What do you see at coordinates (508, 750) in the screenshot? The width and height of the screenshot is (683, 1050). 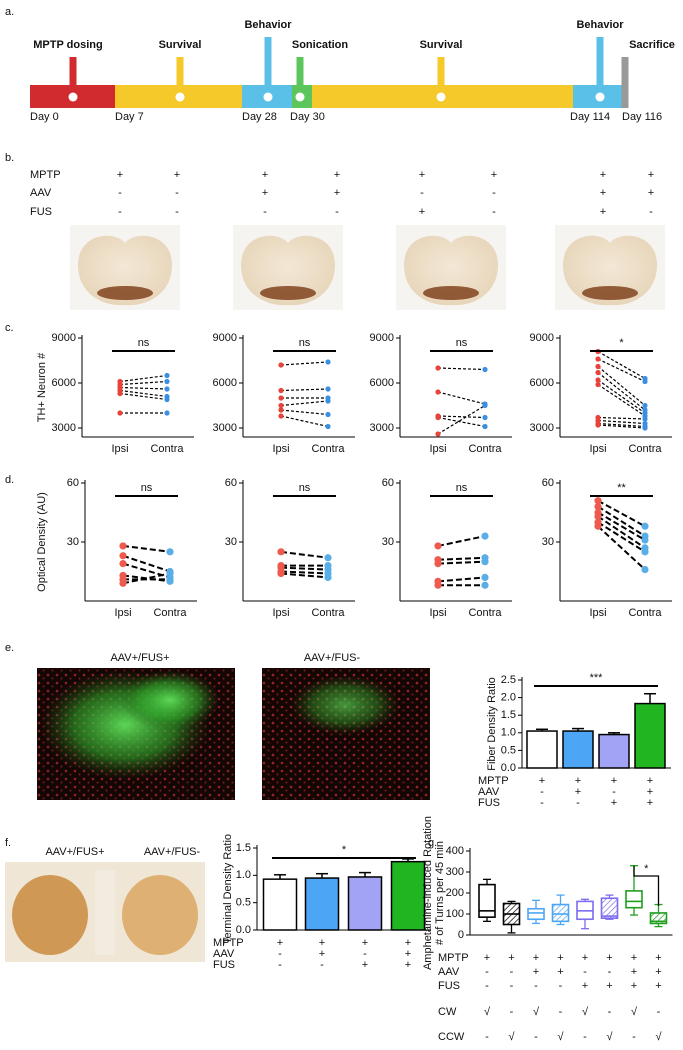 I see `y-tick-label: 0.5` at bounding box center [508, 750].